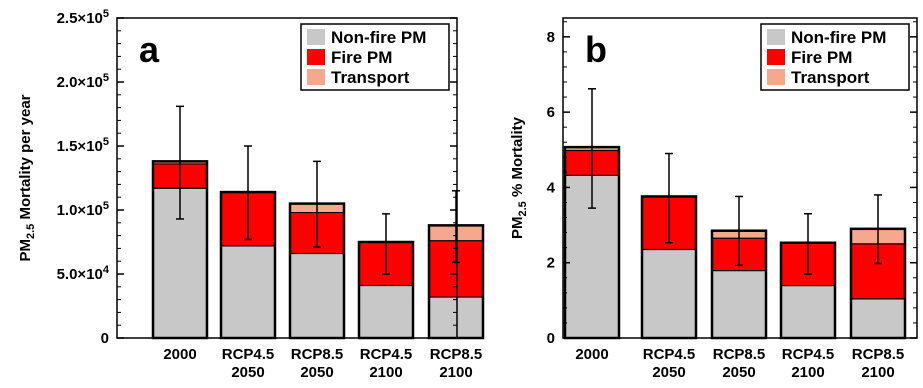 The height and width of the screenshot is (388, 923). I want to click on panel-letter: a, so click(149, 49).